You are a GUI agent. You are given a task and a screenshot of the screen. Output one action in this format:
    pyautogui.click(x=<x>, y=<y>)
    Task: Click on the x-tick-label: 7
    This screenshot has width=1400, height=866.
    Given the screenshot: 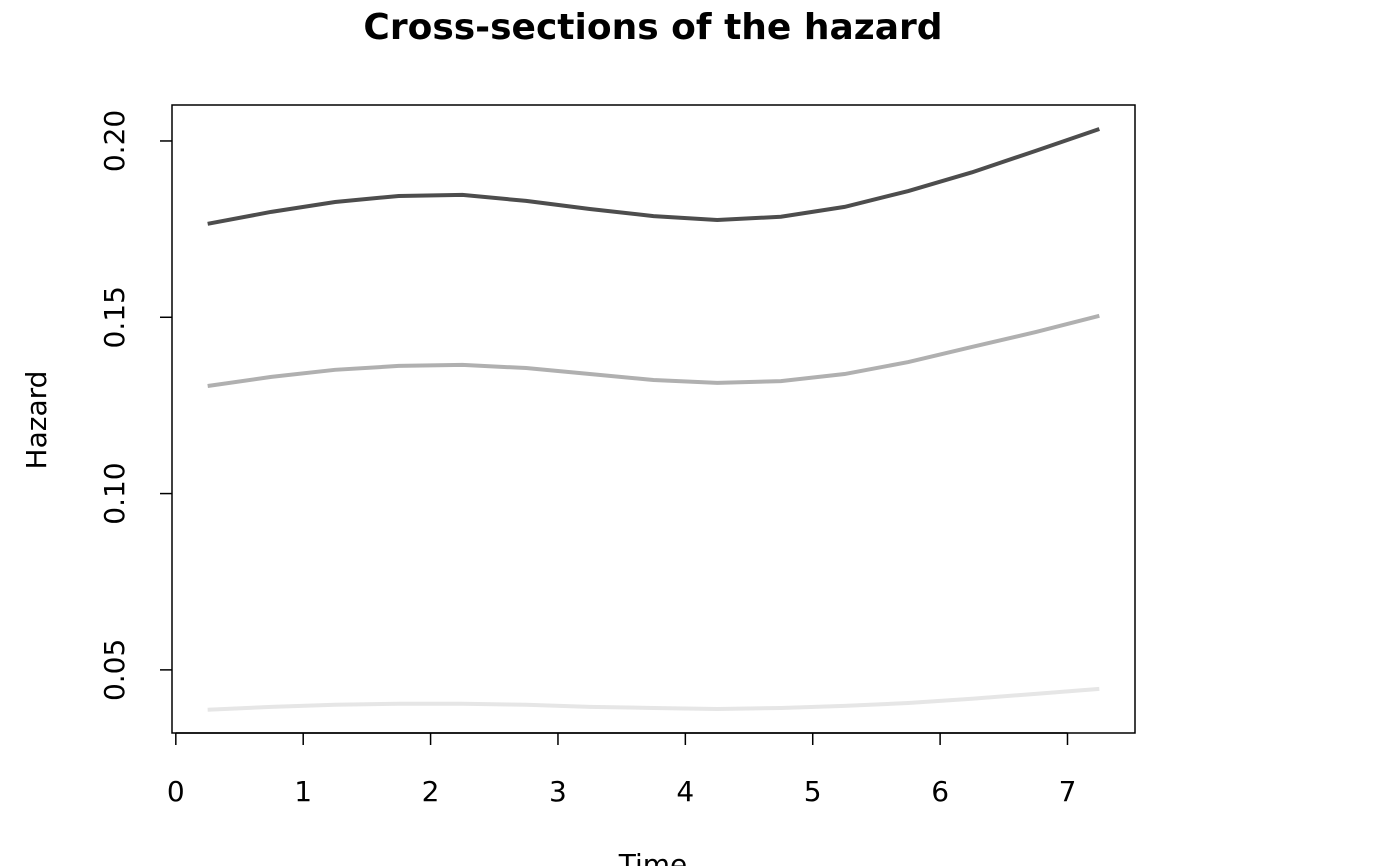 What is the action you would take?
    pyautogui.click(x=1068, y=791)
    